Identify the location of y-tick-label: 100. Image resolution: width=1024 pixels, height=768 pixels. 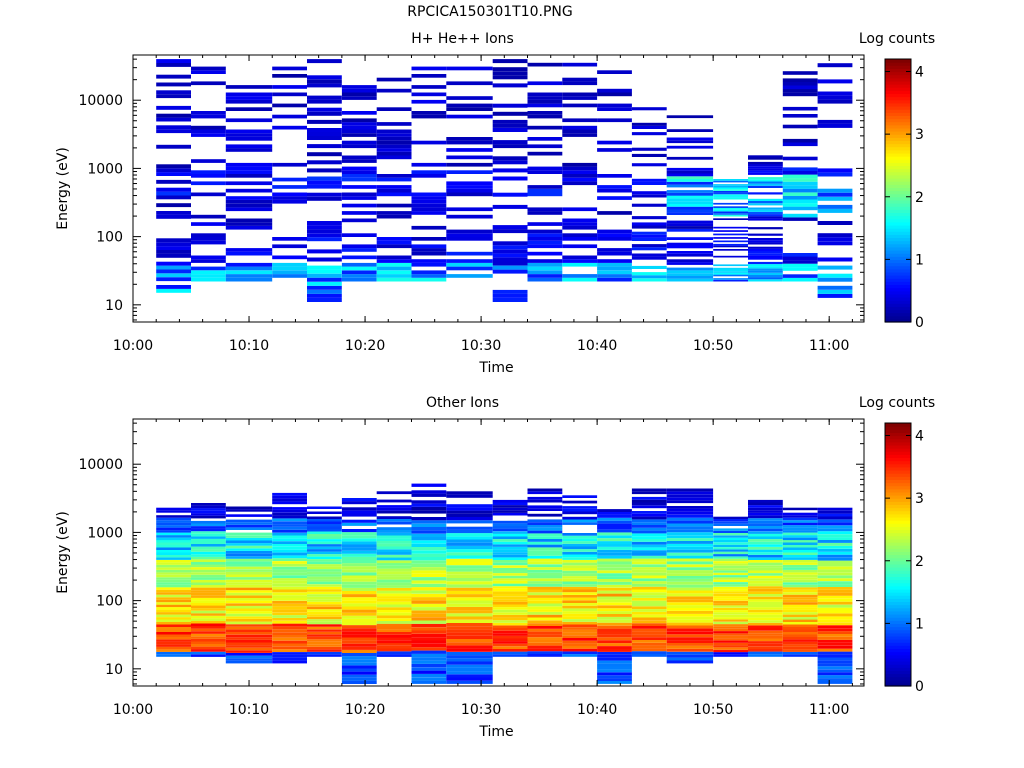
(109, 602).